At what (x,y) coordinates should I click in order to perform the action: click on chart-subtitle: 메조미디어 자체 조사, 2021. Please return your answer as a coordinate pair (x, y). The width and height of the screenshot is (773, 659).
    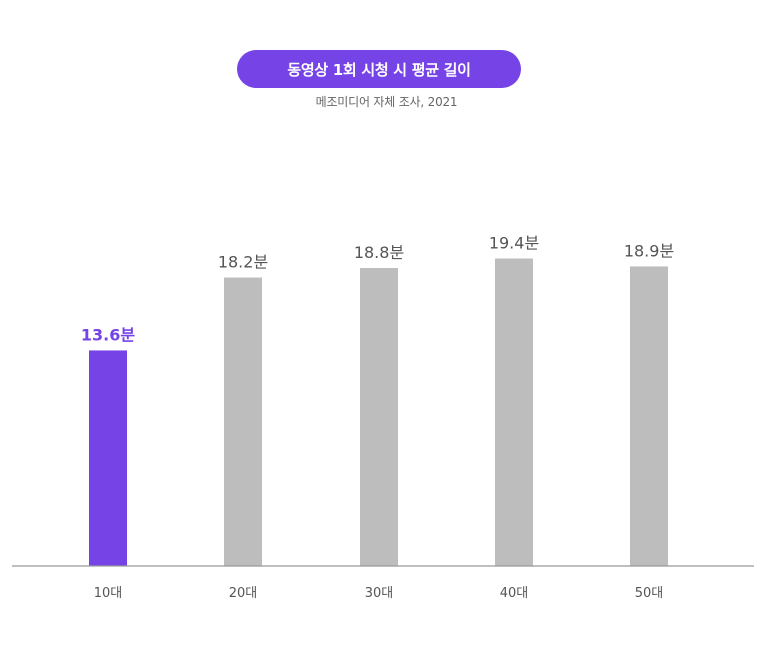
    Looking at the image, I should click on (386, 102).